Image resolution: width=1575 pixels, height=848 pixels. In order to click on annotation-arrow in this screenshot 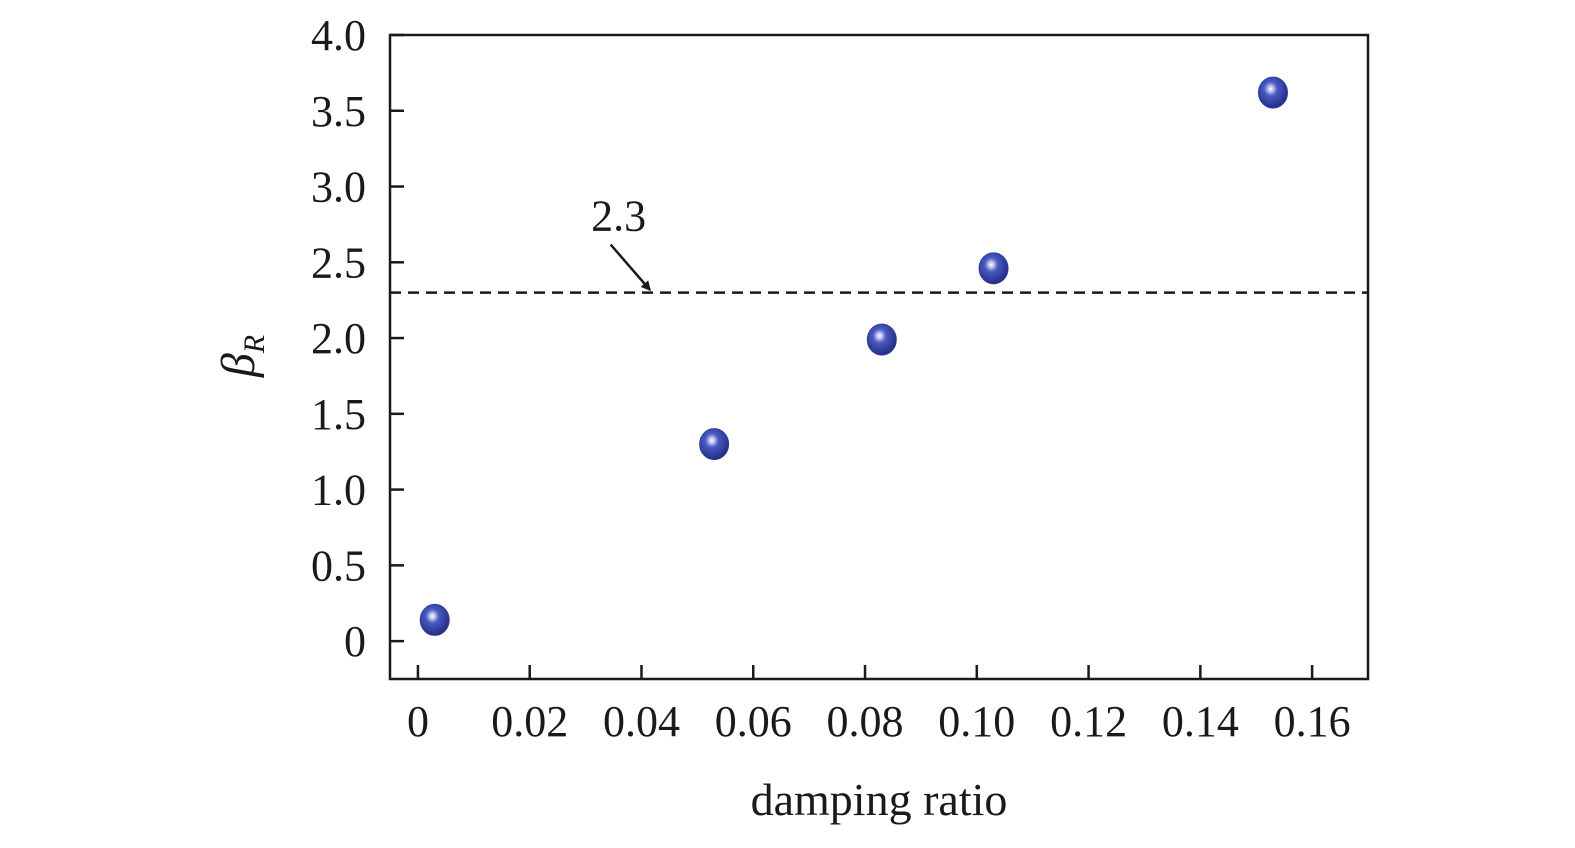, I will do `click(630, 267)`.